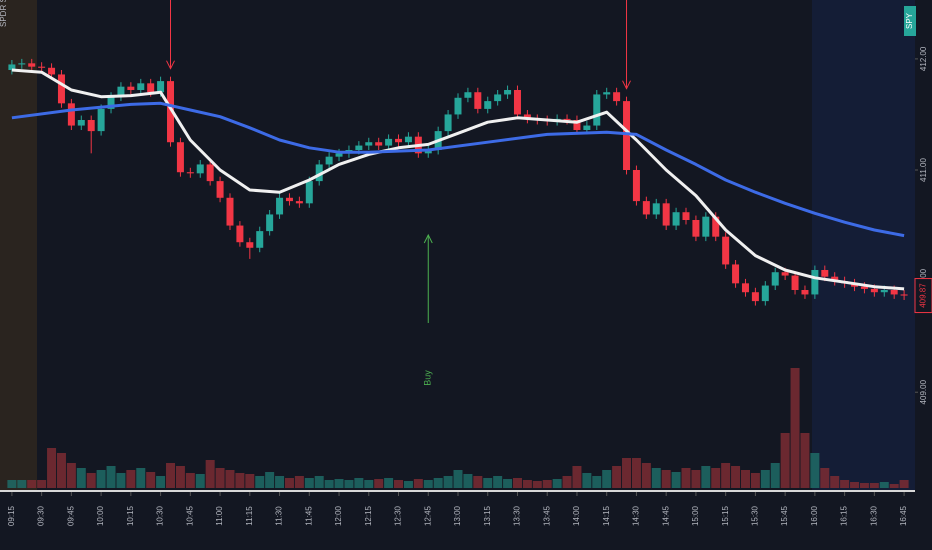  I want to click on x-tick-label: 11:45, so click(308, 516).